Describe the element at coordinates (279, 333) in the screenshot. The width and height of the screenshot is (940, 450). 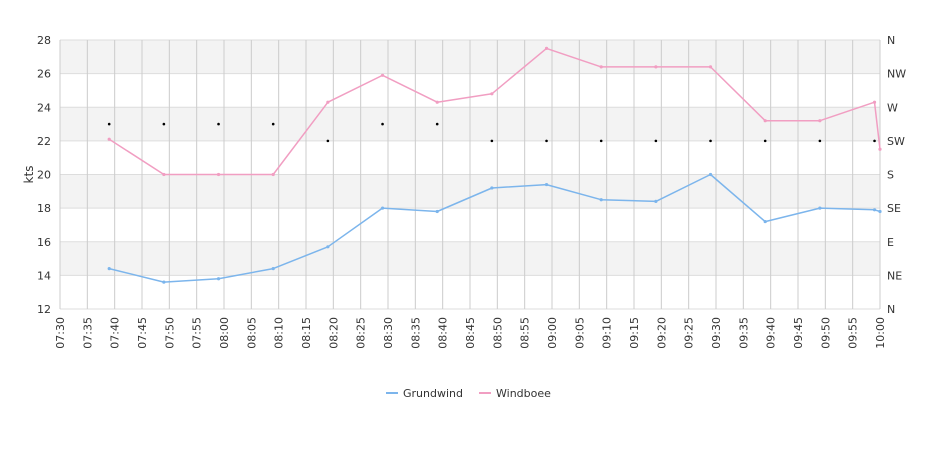
I see `x-tick-label: 08:10` at that location.